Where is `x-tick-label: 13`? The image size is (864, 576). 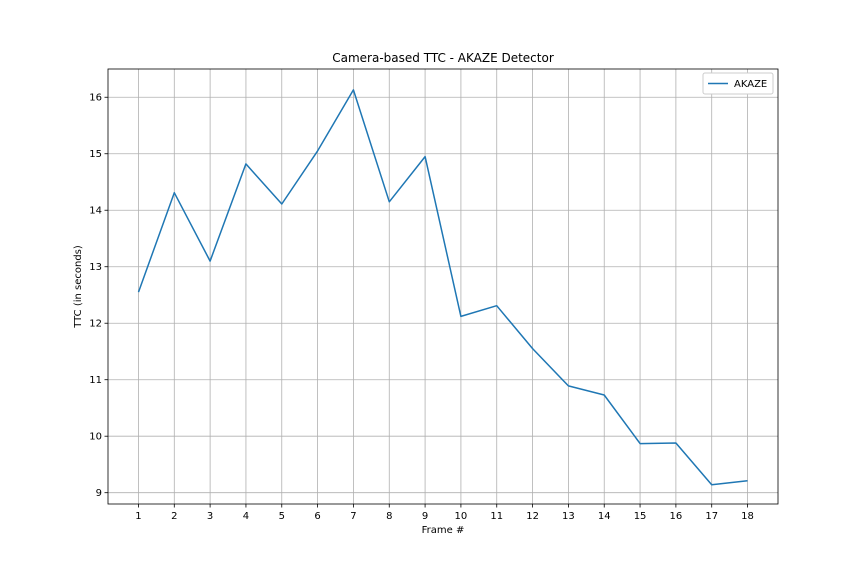 x-tick-label: 13 is located at coordinates (568, 516).